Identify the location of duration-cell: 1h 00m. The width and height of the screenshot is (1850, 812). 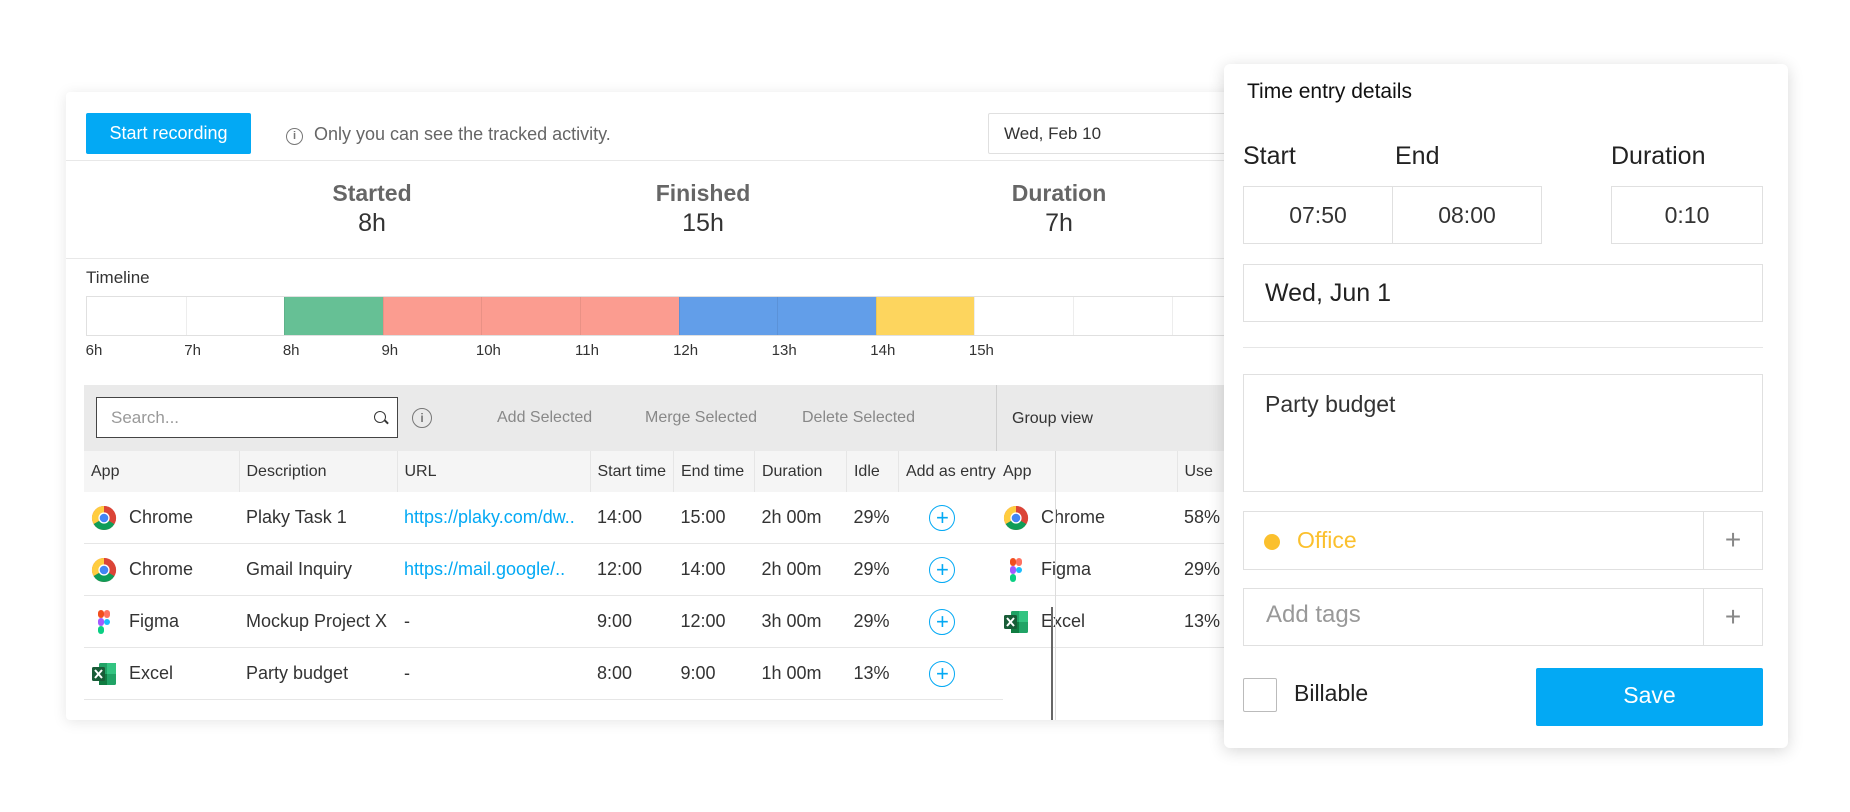
(800, 673).